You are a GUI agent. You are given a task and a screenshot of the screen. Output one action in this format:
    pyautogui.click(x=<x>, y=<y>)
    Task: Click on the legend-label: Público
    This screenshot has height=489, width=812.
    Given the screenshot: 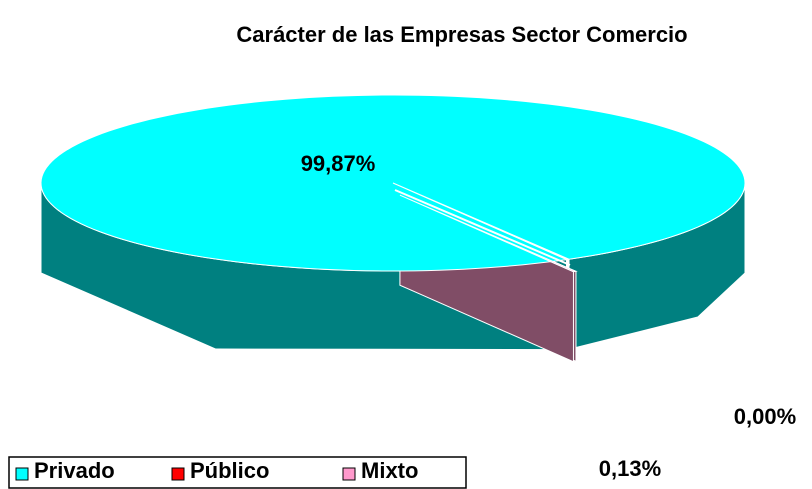 What is the action you would take?
    pyautogui.click(x=229, y=470)
    